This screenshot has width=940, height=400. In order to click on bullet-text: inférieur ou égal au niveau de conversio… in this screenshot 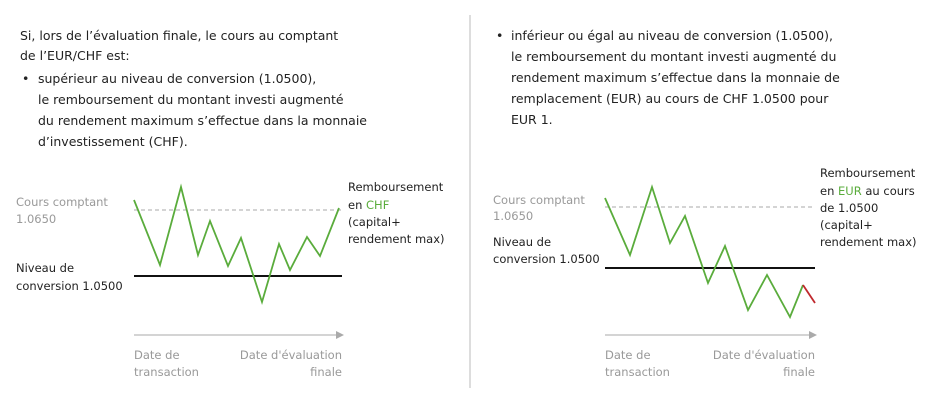, I will do `click(672, 35)`.